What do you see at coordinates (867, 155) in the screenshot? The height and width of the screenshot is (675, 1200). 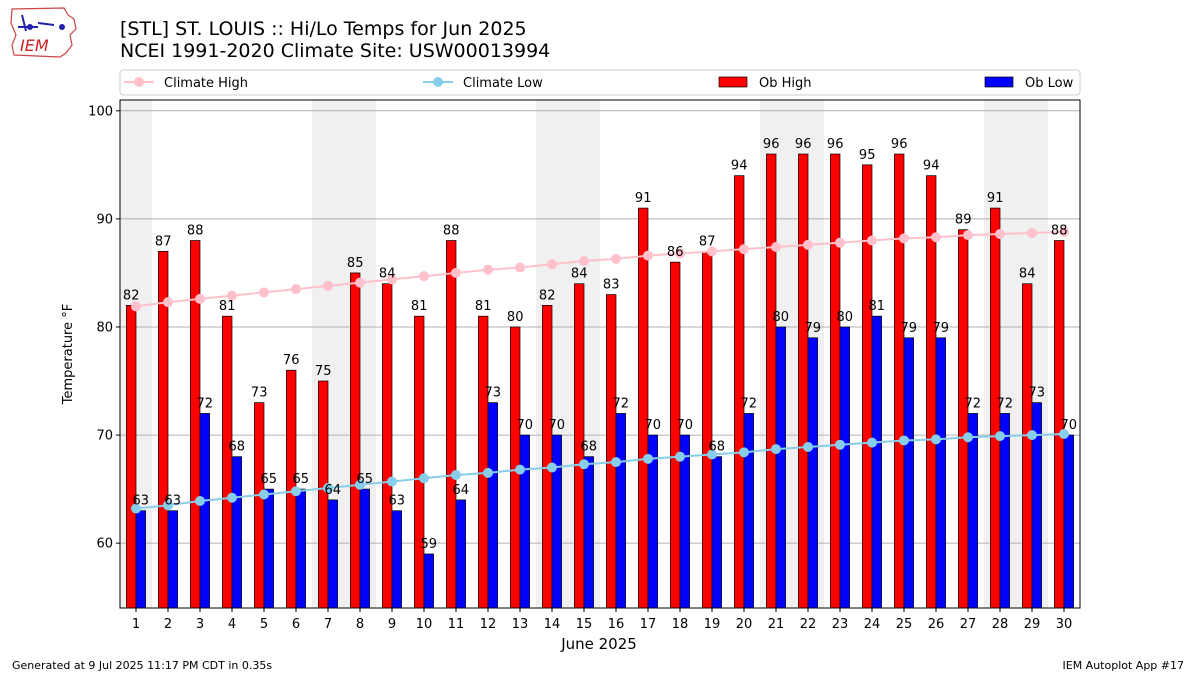 I see `ob-high-label-24: 95` at bounding box center [867, 155].